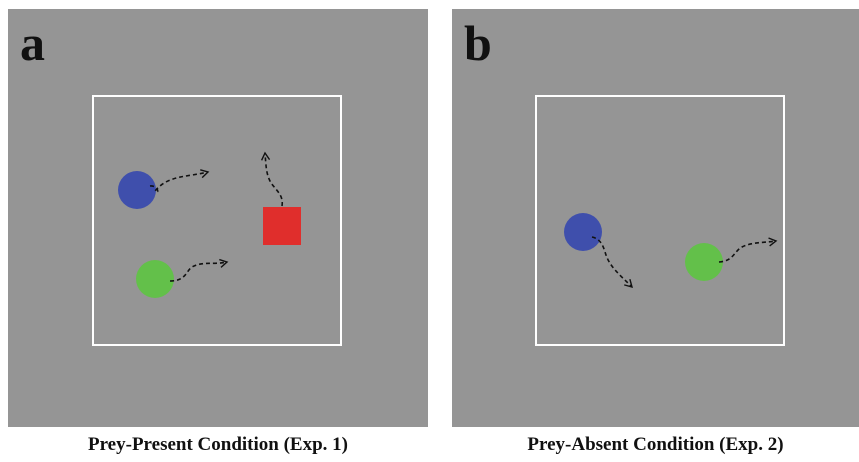  Describe the element at coordinates (217, 444) in the screenshot. I see `caption-prey-present: Prey-Present Condition (Exp. 1)` at that location.